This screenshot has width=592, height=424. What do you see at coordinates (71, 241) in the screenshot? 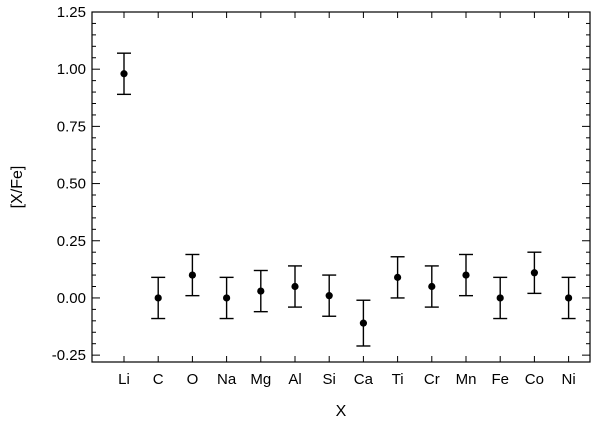
I see `y-tick-label: 0.25` at bounding box center [71, 241].